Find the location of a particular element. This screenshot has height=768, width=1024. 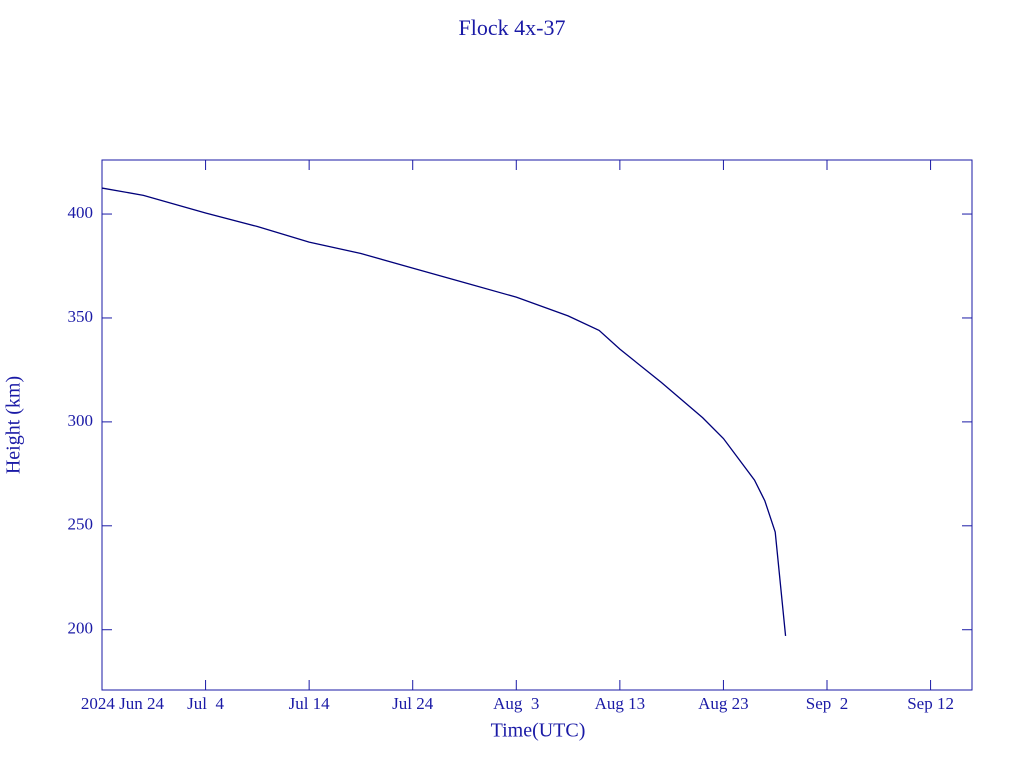

x-tick-label: Sep 12 is located at coordinates (930, 703).